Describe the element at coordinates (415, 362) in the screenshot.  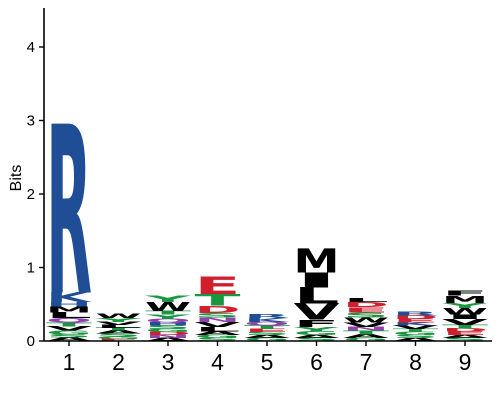
I see `x-tick-label: 8` at that location.